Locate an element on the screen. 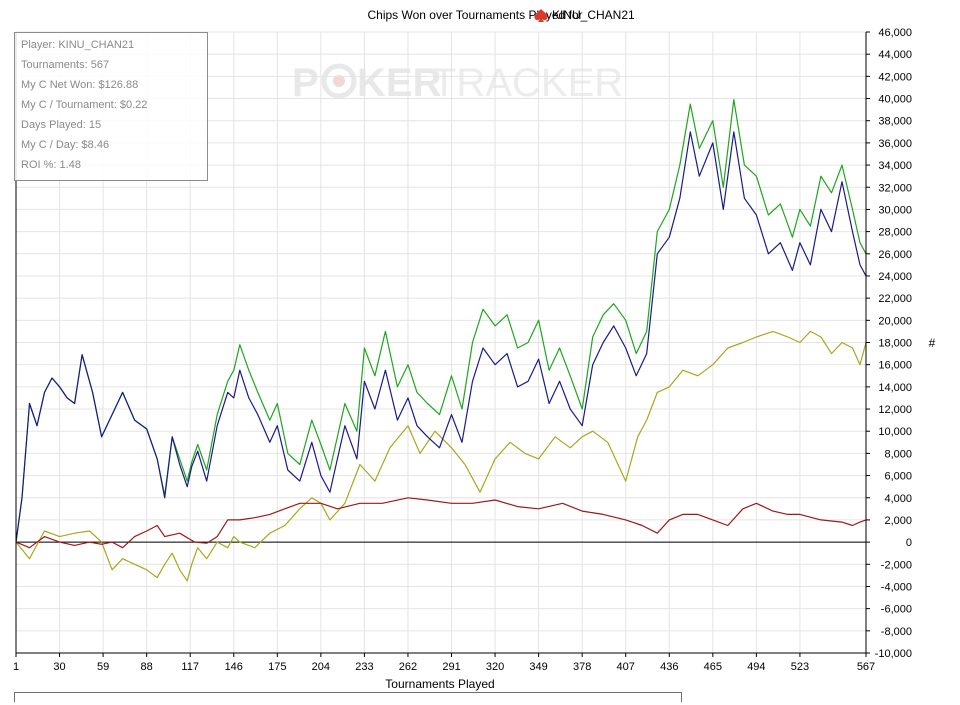 This screenshot has height=705, width=960. y-tick-label: 14,000 is located at coordinates (895, 388).